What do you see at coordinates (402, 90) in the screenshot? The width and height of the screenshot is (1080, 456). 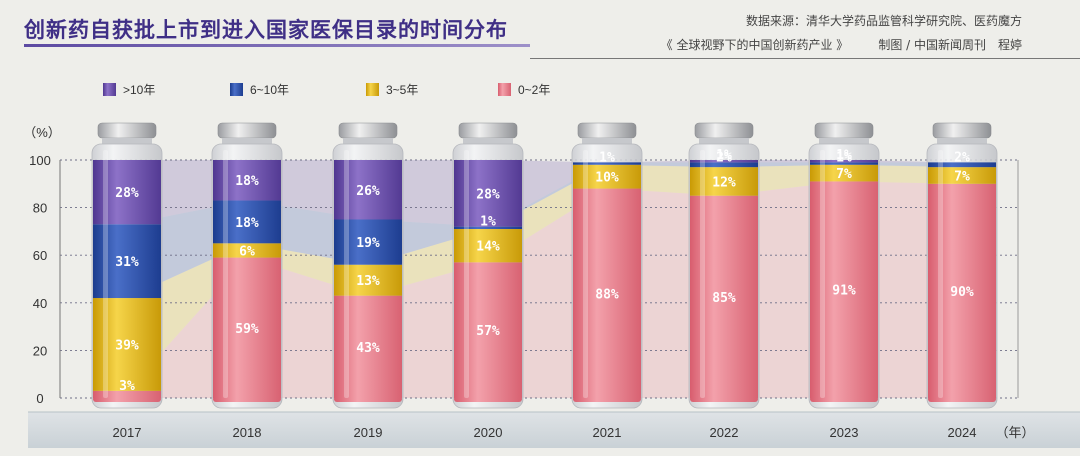 I see `legend-label: 3~5年` at bounding box center [402, 90].